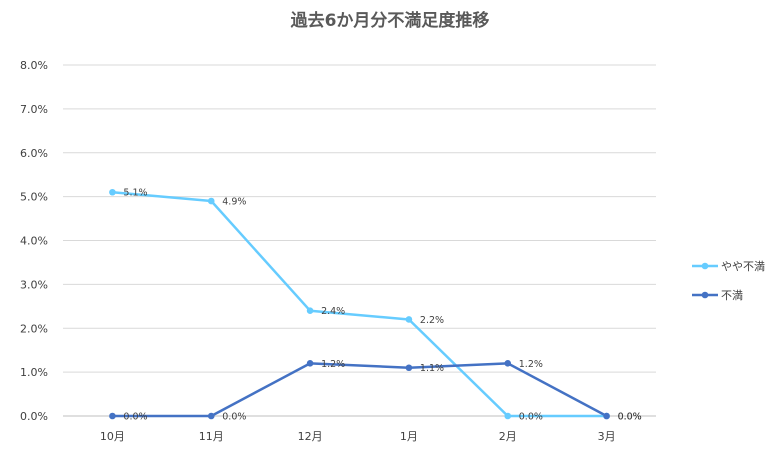  I want to click on x-tick-label: 1月, so click(409, 436).